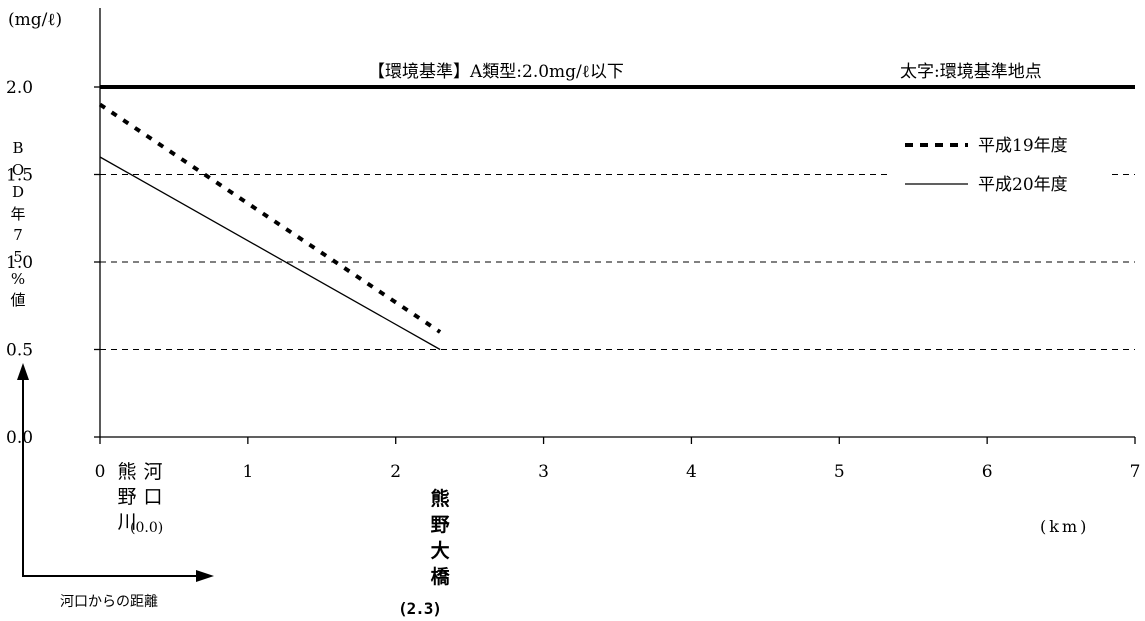 The image size is (1145, 621). Describe the element at coordinates (115, 472) in the screenshot. I see `distance-arrow` at that location.